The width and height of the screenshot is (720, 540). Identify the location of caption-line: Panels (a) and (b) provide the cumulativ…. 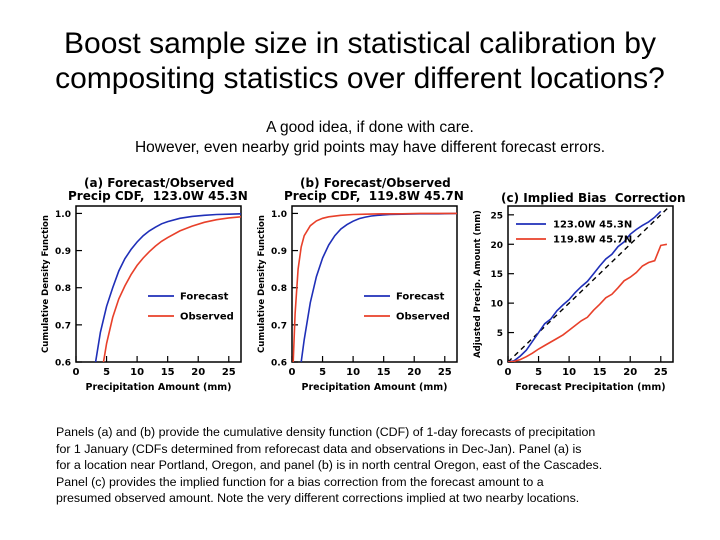
(326, 432).